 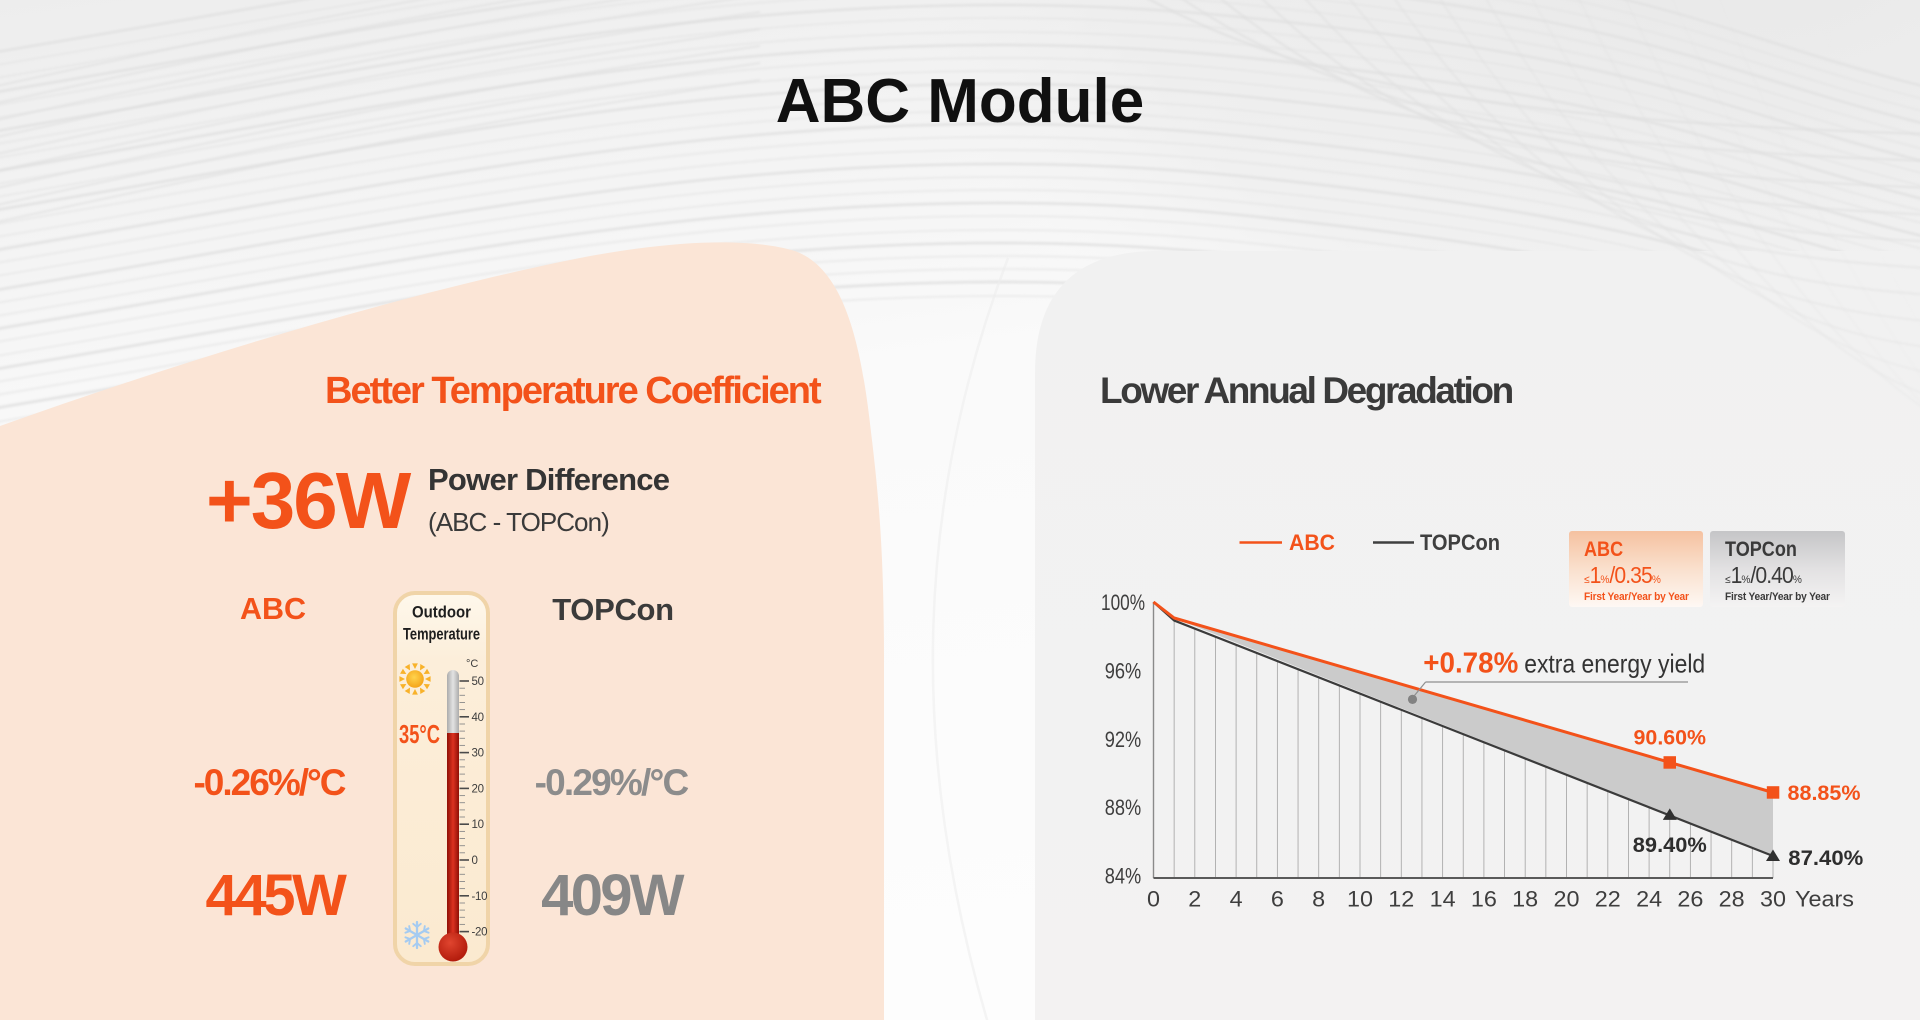 What do you see at coordinates (1690, 899) in the screenshot?
I see `svg-text: 26` at bounding box center [1690, 899].